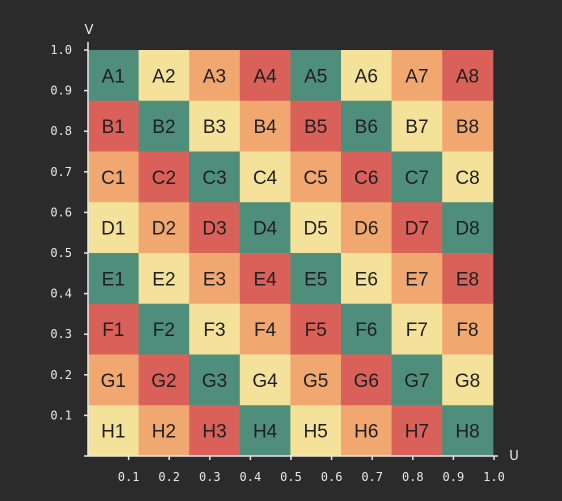  I want to click on cell-label: E7, so click(416, 279).